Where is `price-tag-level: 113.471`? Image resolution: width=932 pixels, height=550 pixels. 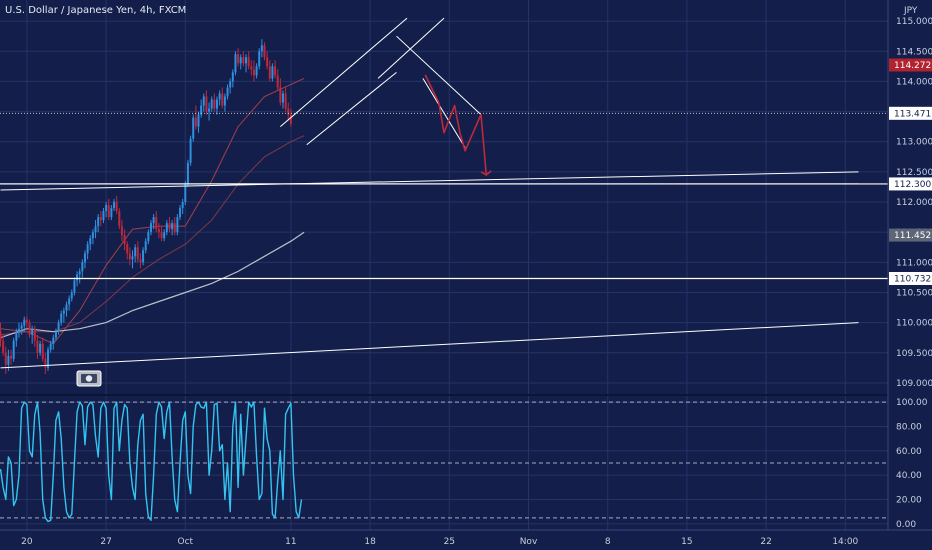 price-tag-level: 113.471 is located at coordinates (910, 113).